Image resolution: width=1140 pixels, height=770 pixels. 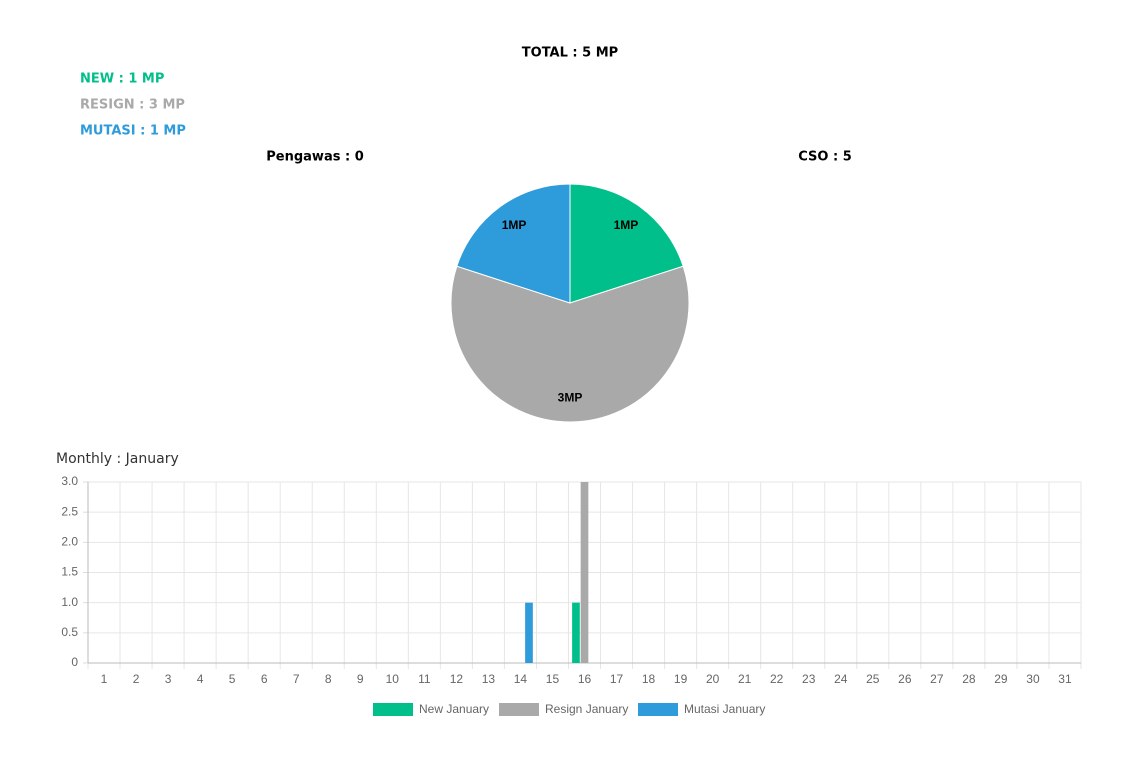 What do you see at coordinates (570, 53) in the screenshot?
I see `total: TOTAL : 5 MP` at bounding box center [570, 53].